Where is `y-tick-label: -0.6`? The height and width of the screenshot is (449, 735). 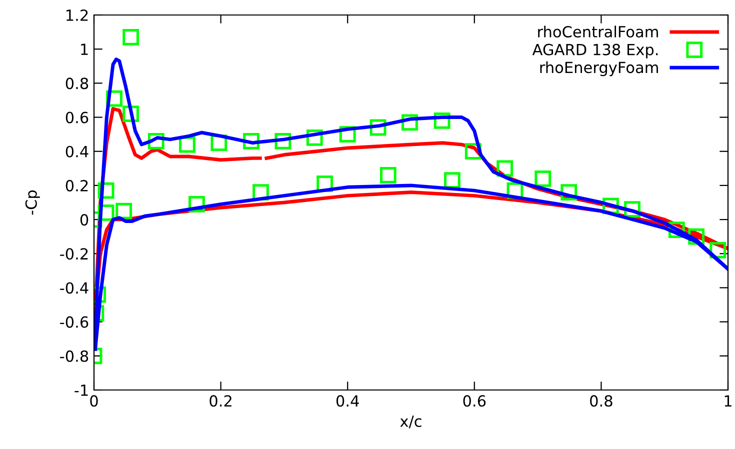
y-tick-label: -0.6 is located at coordinates (74, 322).